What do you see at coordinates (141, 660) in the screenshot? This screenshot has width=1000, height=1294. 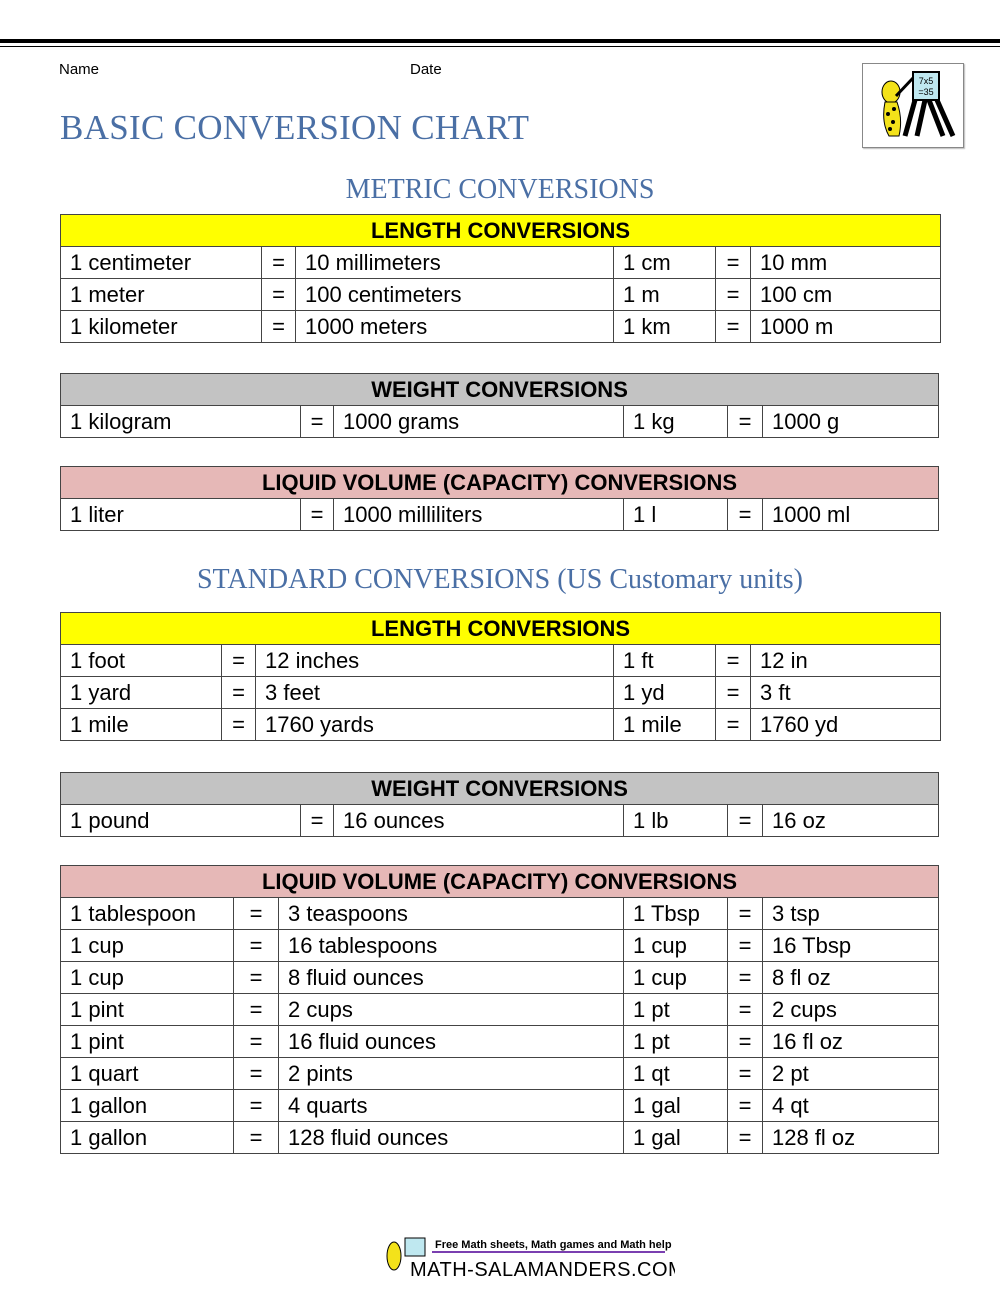 I see `unit-name: 1 foot` at bounding box center [141, 660].